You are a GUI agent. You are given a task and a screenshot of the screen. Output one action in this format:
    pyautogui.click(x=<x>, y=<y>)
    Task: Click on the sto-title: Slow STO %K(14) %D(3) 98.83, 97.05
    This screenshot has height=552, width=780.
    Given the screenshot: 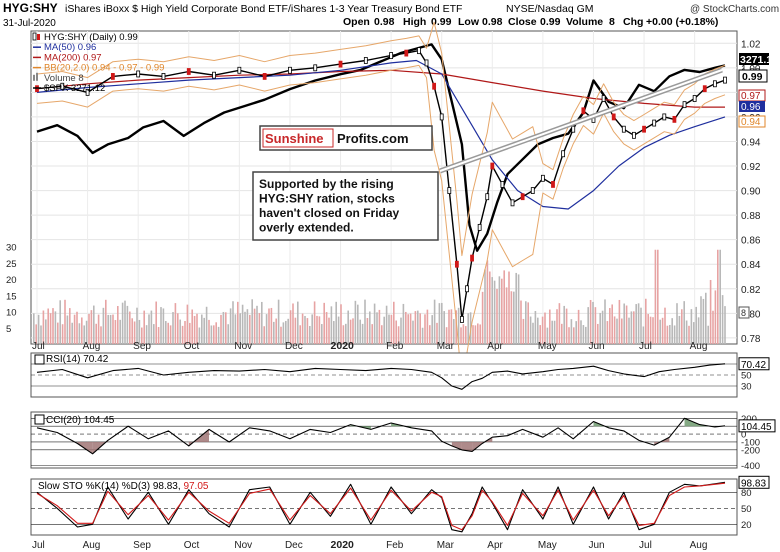 What is the action you would take?
    pyautogui.click(x=123, y=486)
    